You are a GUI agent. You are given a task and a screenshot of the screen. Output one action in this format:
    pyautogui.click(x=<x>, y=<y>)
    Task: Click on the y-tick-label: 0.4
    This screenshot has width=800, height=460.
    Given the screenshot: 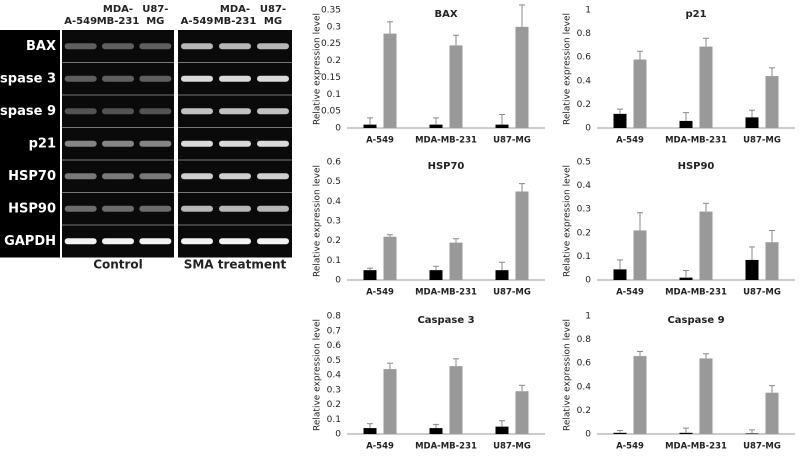 What is the action you would take?
    pyautogui.click(x=584, y=387)
    